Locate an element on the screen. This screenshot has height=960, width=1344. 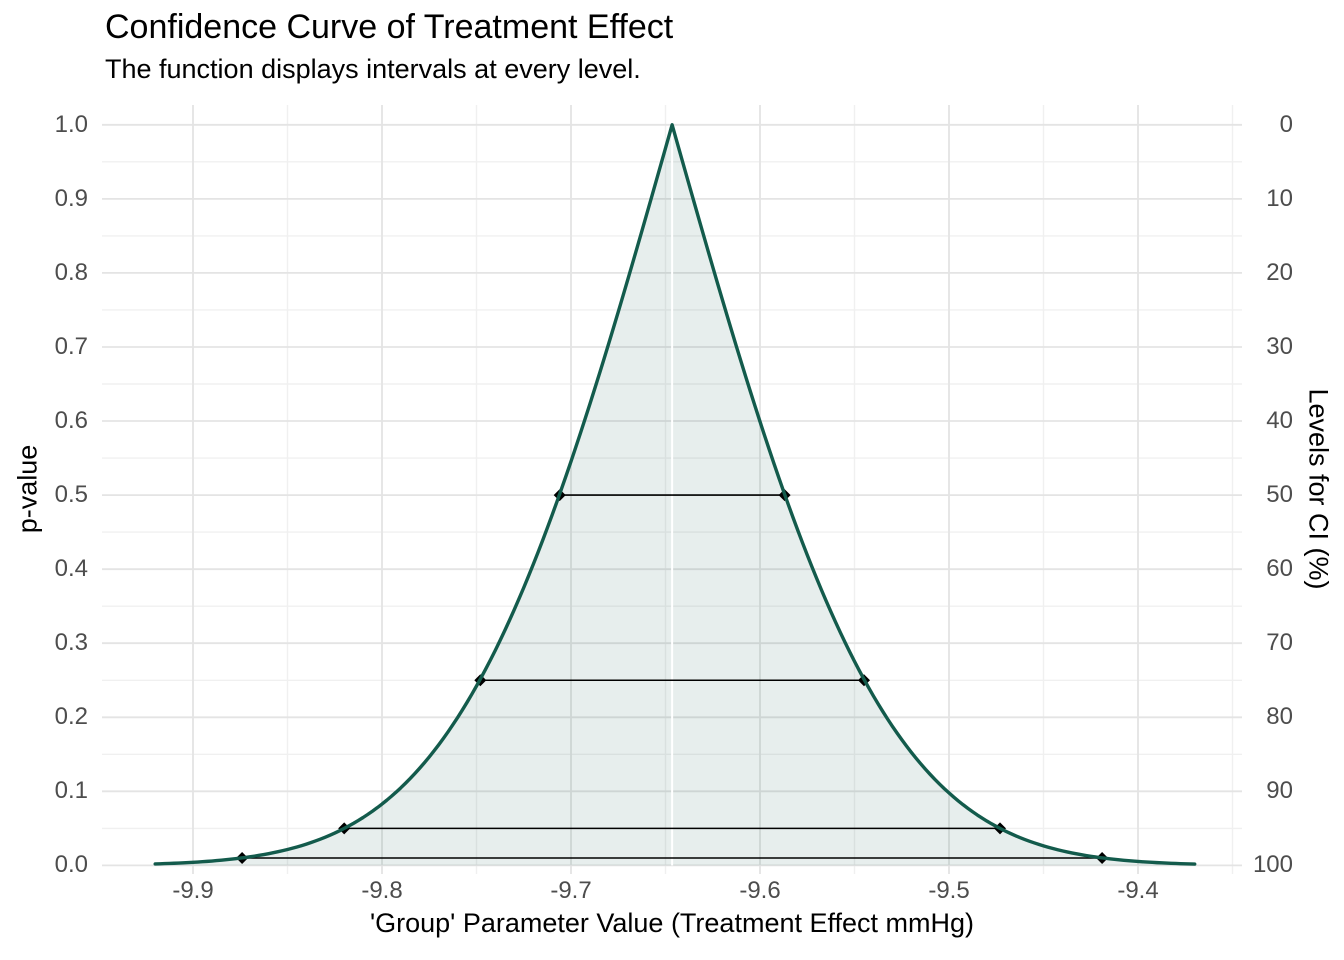
y-right-tick-label: 30 is located at coordinates (1279, 346).